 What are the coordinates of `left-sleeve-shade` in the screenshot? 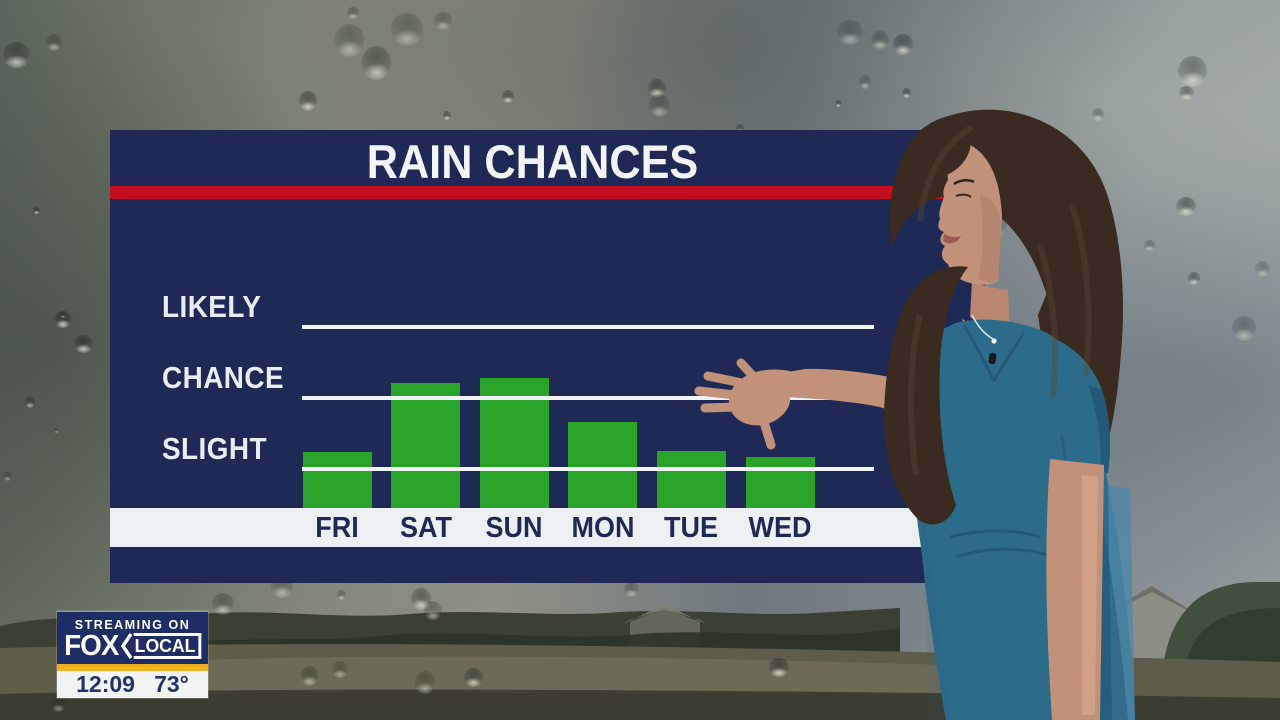 It's located at (1099, 429).